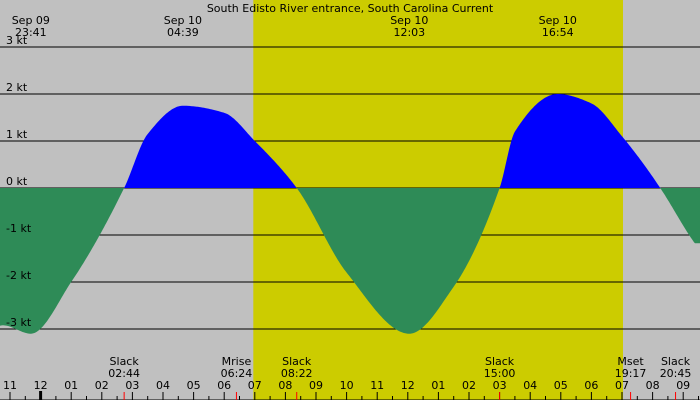  I want to click on event-time: 06:24, so click(237, 373).